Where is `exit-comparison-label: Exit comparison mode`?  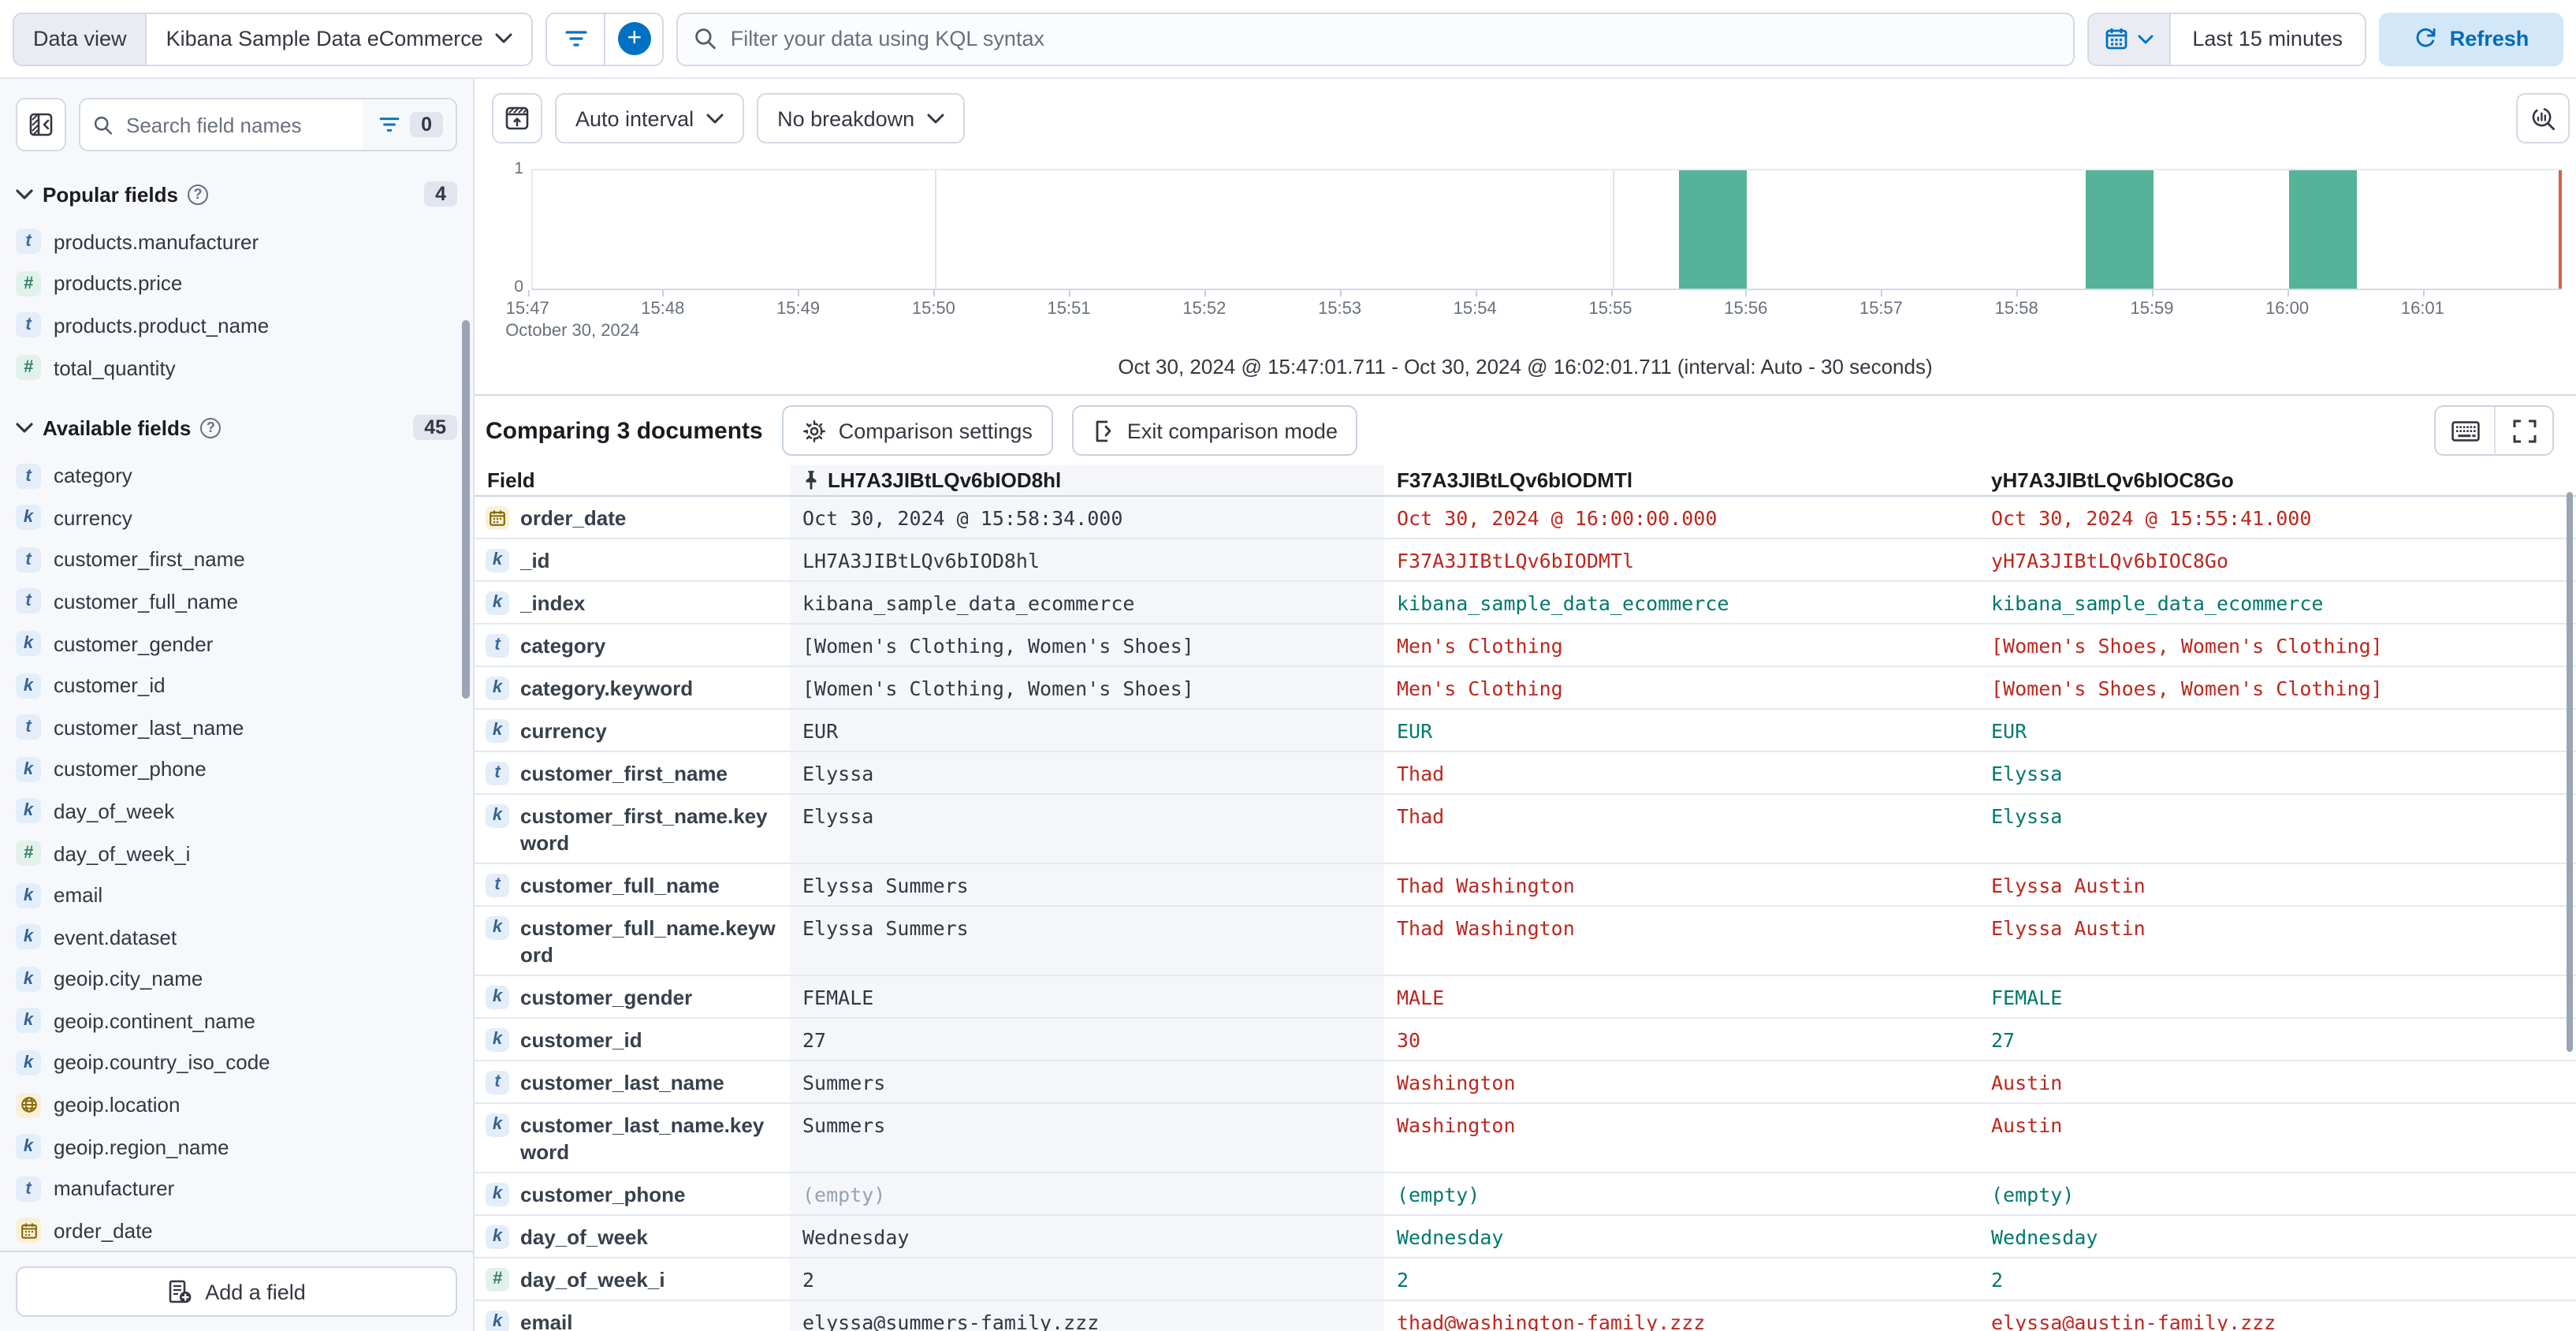 exit-comparison-label: Exit comparison mode is located at coordinates (1232, 430).